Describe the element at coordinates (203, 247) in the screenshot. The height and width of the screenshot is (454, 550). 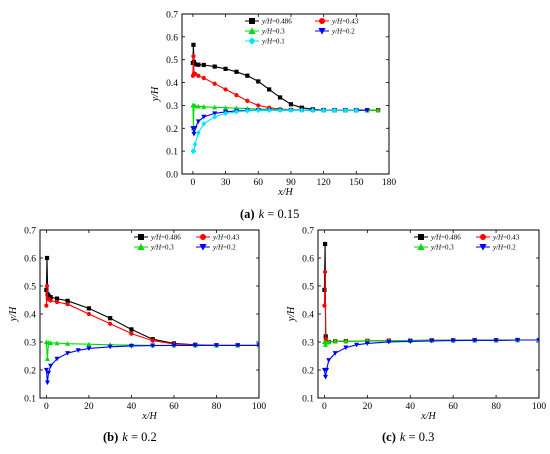
I see `panel-b-legend-marker` at that location.